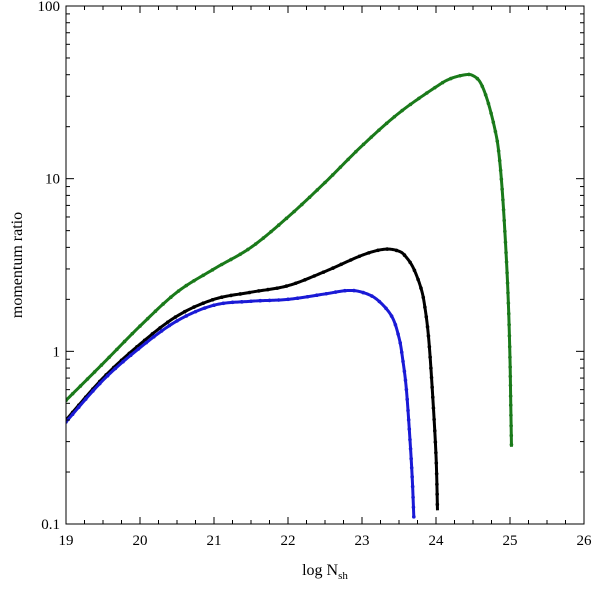 The image size is (592, 592). What do you see at coordinates (17, 265) in the screenshot?
I see `y-axis-label: momentum ratio` at bounding box center [17, 265].